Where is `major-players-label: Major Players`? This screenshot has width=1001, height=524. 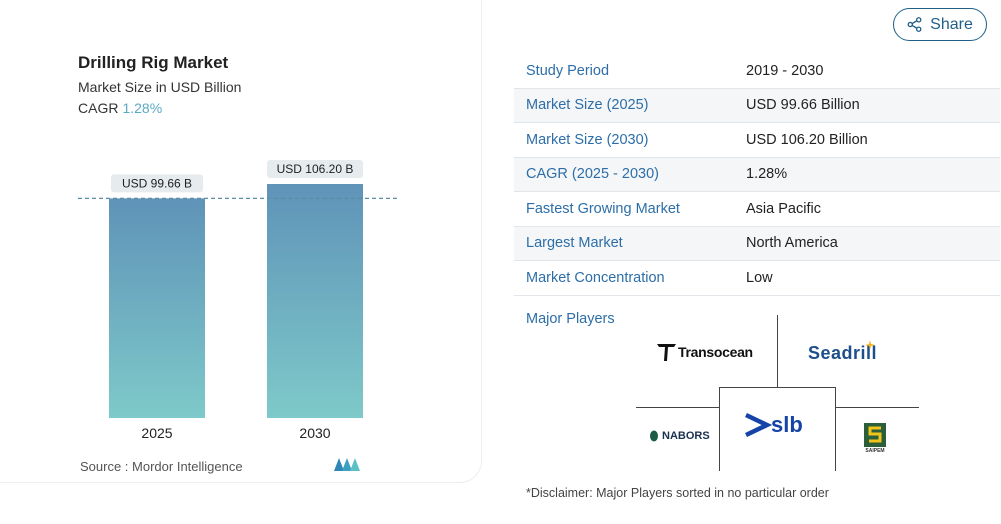 major-players-label: Major Players is located at coordinates (570, 319).